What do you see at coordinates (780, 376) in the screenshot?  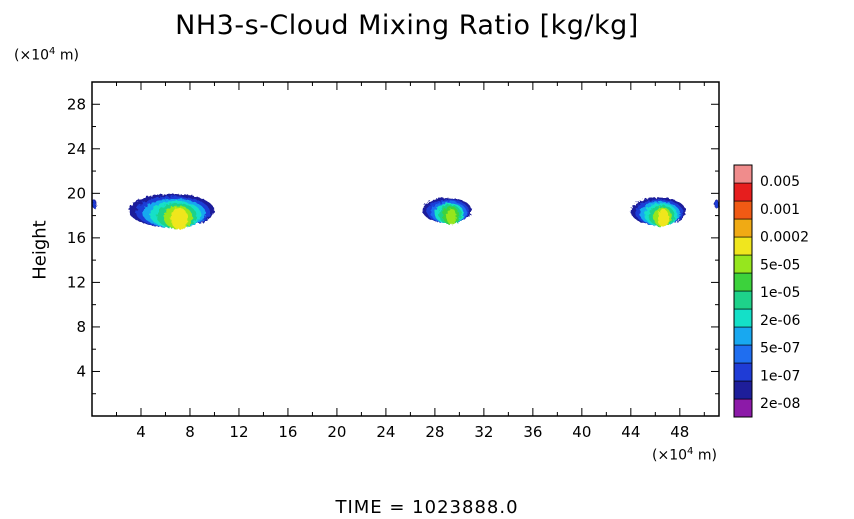 I see `colorbar-label: 1e-07` at bounding box center [780, 376].